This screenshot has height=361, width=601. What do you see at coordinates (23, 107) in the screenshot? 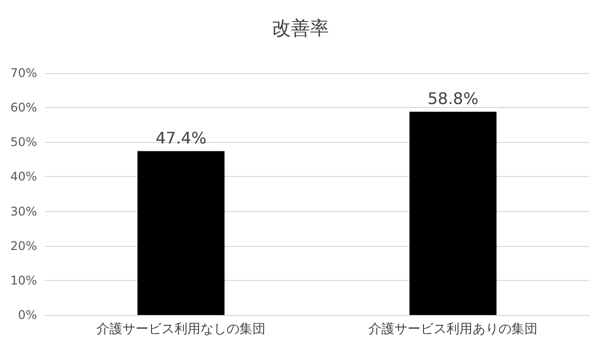
I see `y-tick-label: 60%` at bounding box center [23, 107].